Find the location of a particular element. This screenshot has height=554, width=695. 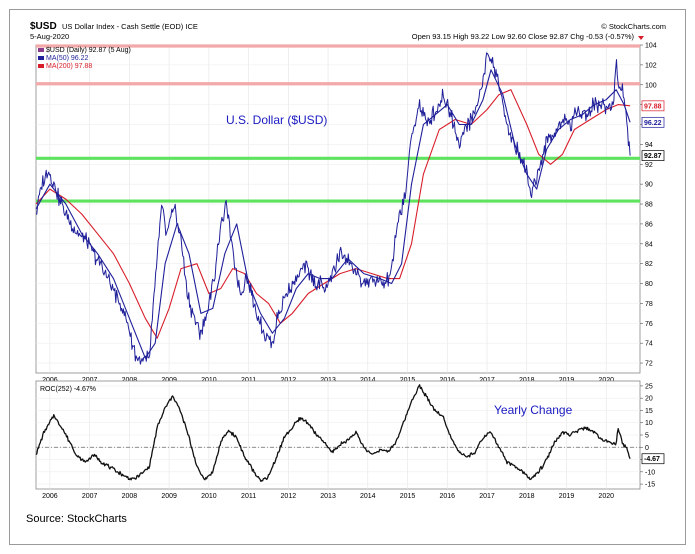

source-note: Source: StockCharts is located at coordinates (76, 519).